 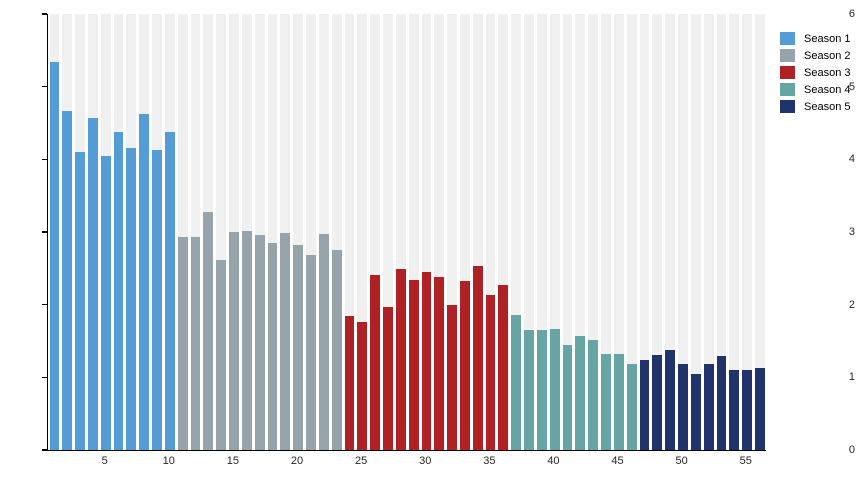 What do you see at coordinates (827, 106) in the screenshot?
I see `legend-label: Season 5` at bounding box center [827, 106].